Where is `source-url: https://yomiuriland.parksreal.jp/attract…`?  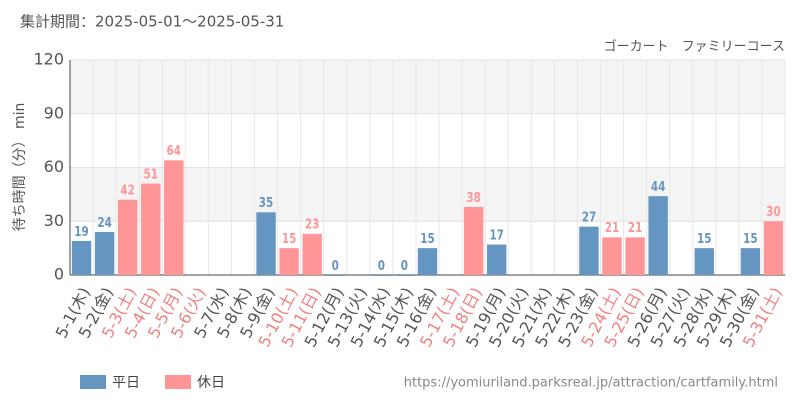 source-url: https://yomiuriland.parksreal.jp/attract… is located at coordinates (591, 383).